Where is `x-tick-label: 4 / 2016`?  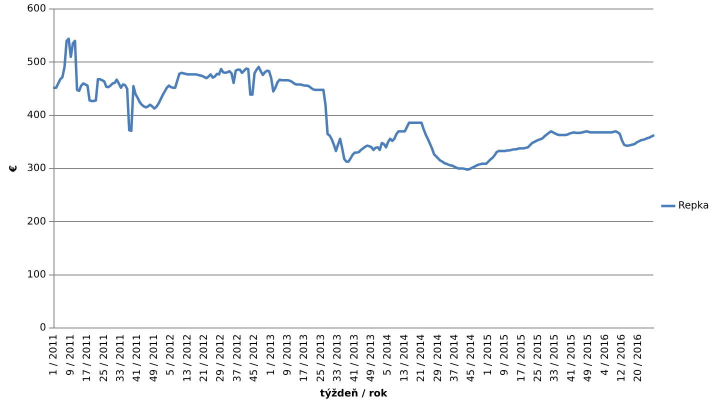 x-tick-label: 4 / 2016 is located at coordinates (605, 355).